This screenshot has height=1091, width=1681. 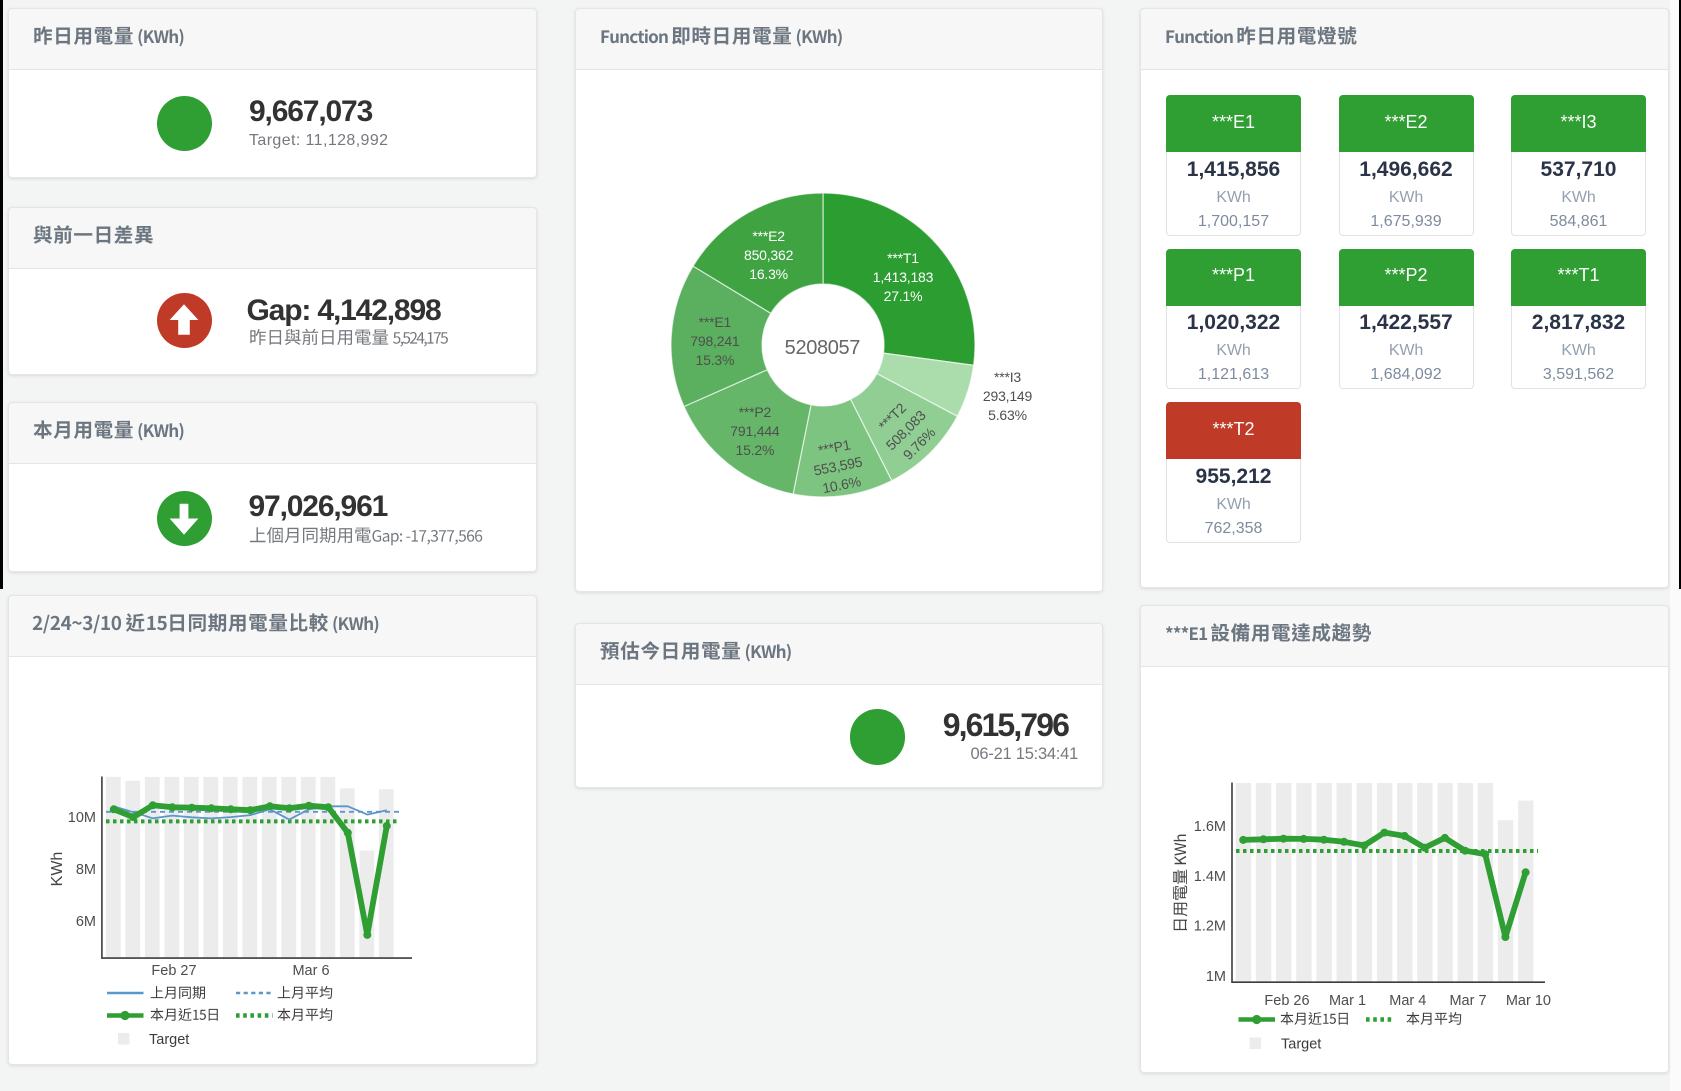 I want to click on svg-text: Mar 1, so click(x=1347, y=1001).